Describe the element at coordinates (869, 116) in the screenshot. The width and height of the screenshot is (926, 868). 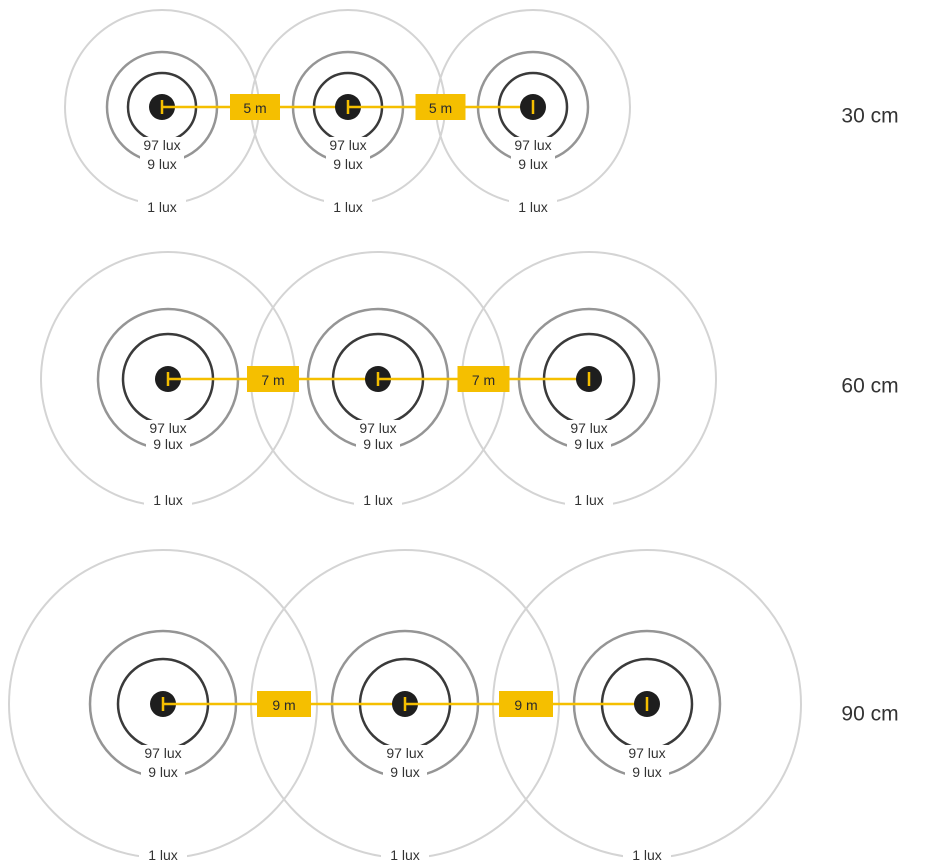
I see `mounting-height-label: 30 cm` at that location.